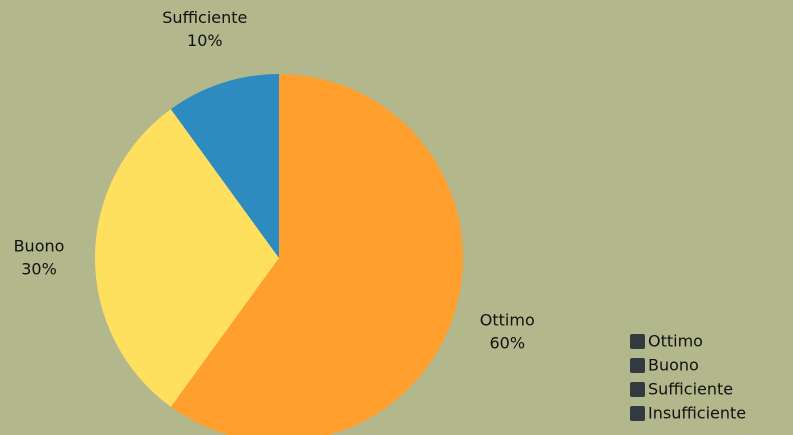  What do you see at coordinates (39, 269) in the screenshot?
I see `slice-label-value: 30%` at bounding box center [39, 269].